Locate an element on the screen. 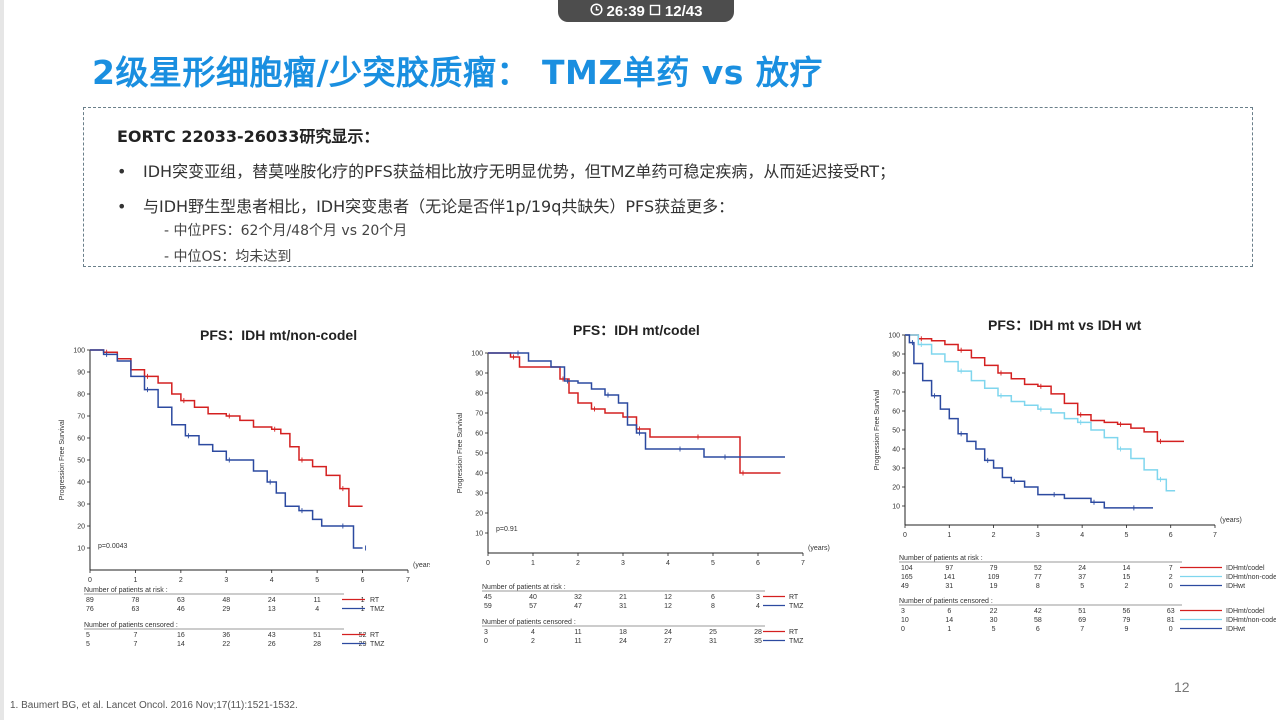 The height and width of the screenshot is (720, 1280). y-tick-label: 70 is located at coordinates (81, 417).